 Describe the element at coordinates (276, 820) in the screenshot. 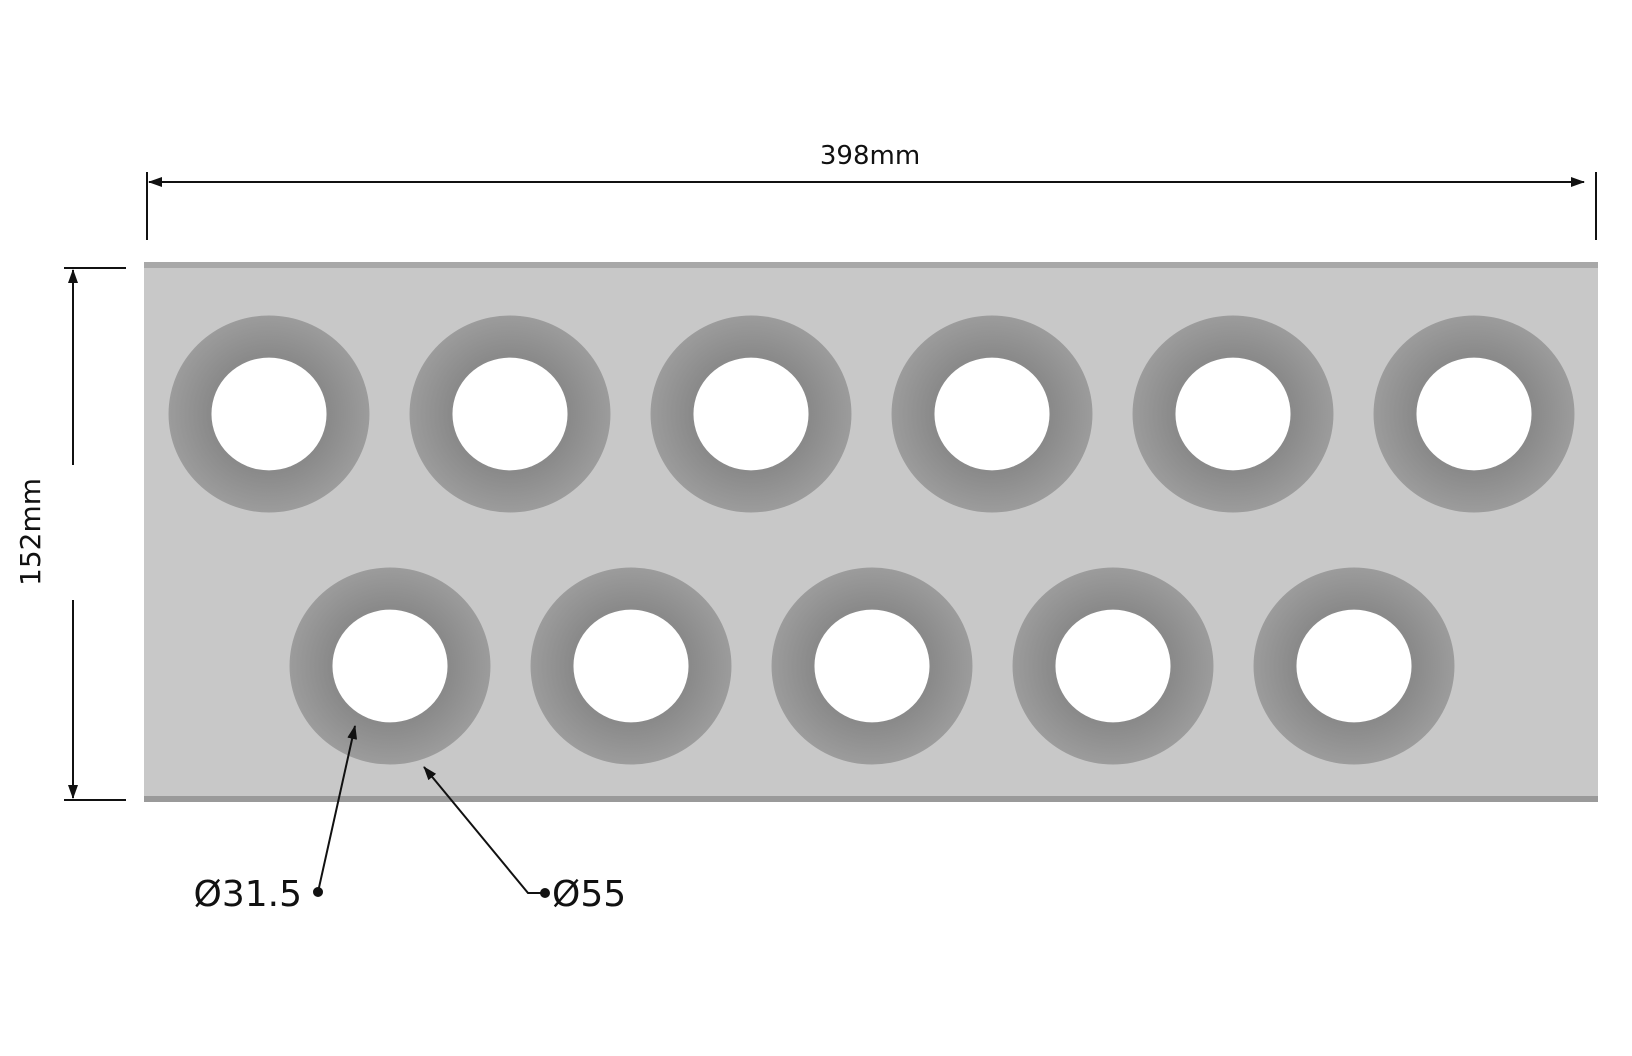

I see `hole-diameter-callout: Ø31.5` at that location.